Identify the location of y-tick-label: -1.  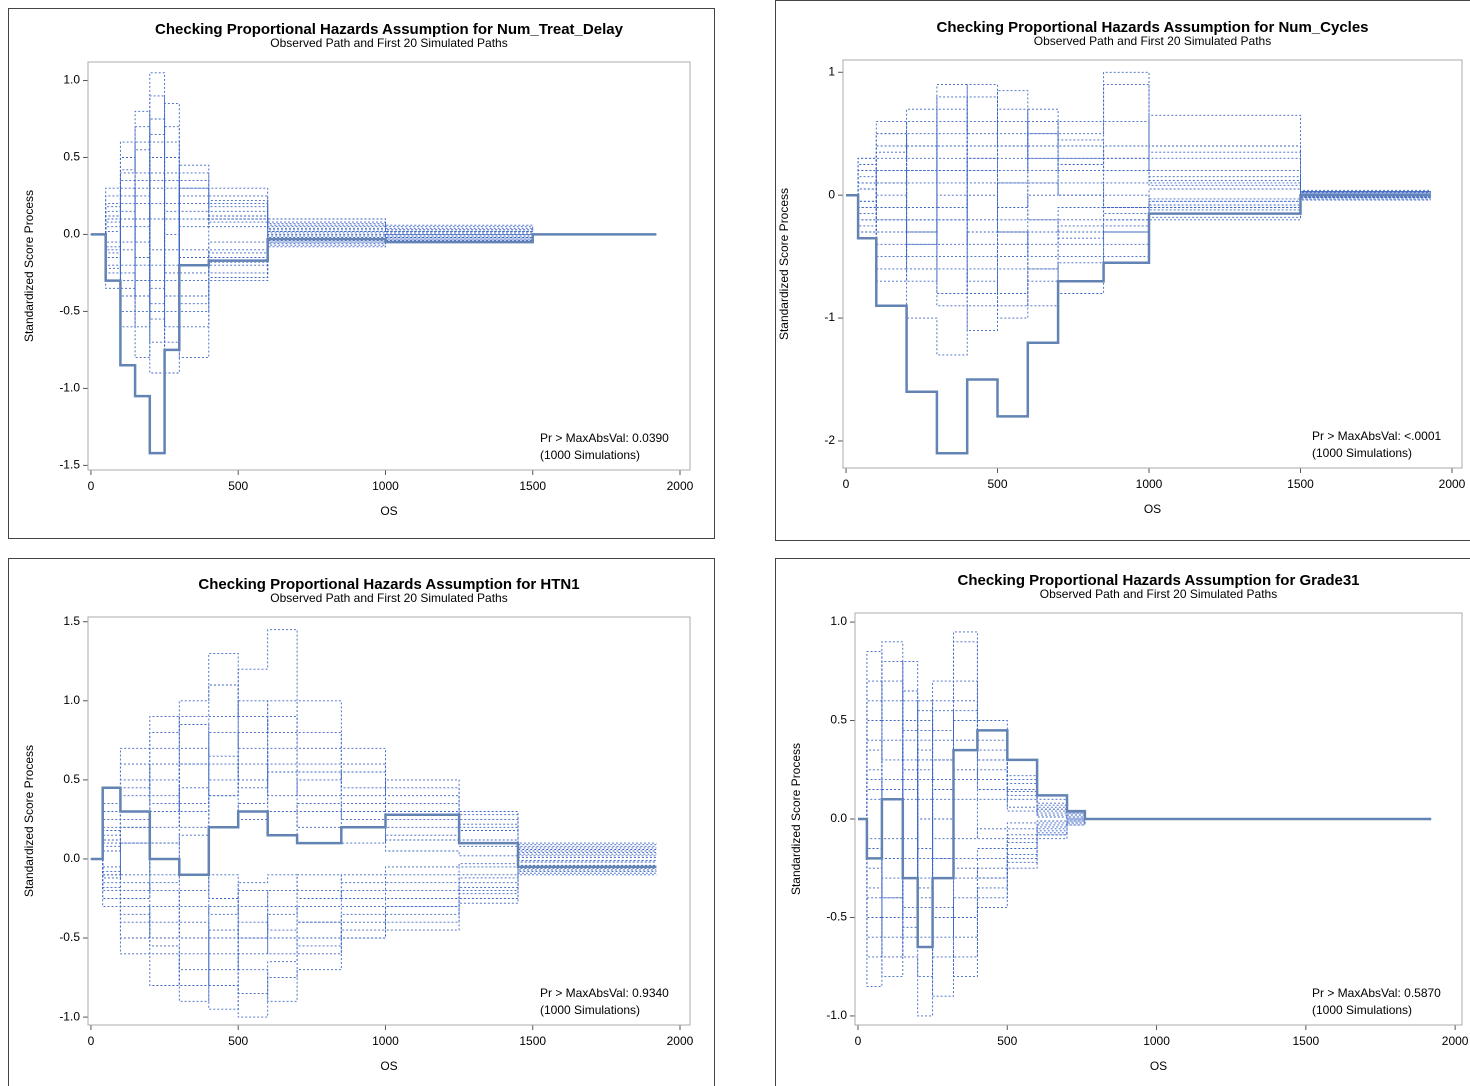
(829, 317).